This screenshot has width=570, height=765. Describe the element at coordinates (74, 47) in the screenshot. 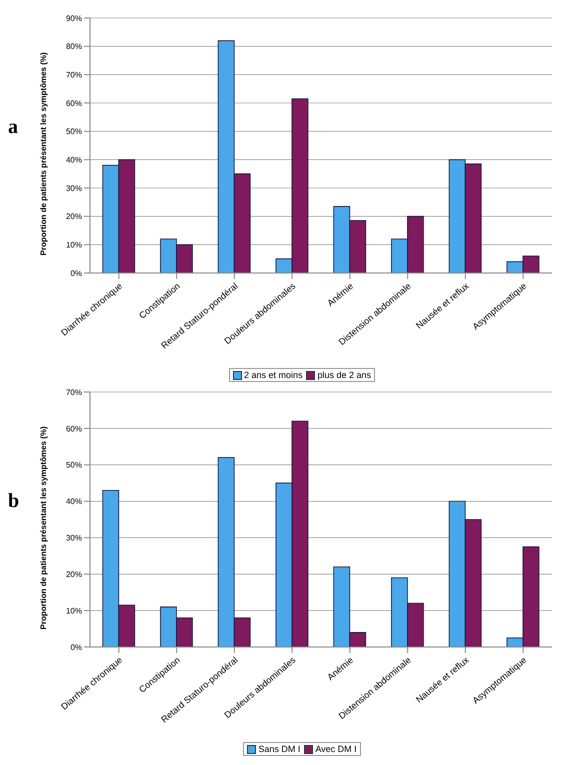

I see `y-tick-label: 80%` at that location.